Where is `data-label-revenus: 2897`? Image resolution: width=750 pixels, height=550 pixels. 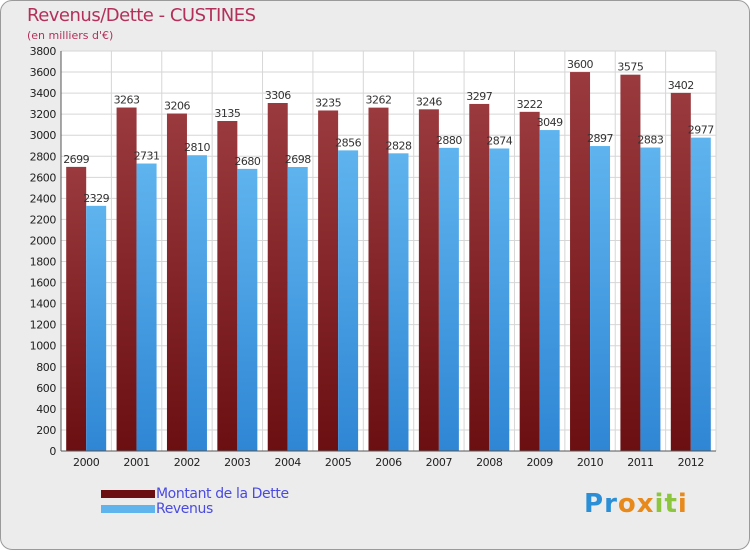 data-label-revenus: 2897 is located at coordinates (600, 138).